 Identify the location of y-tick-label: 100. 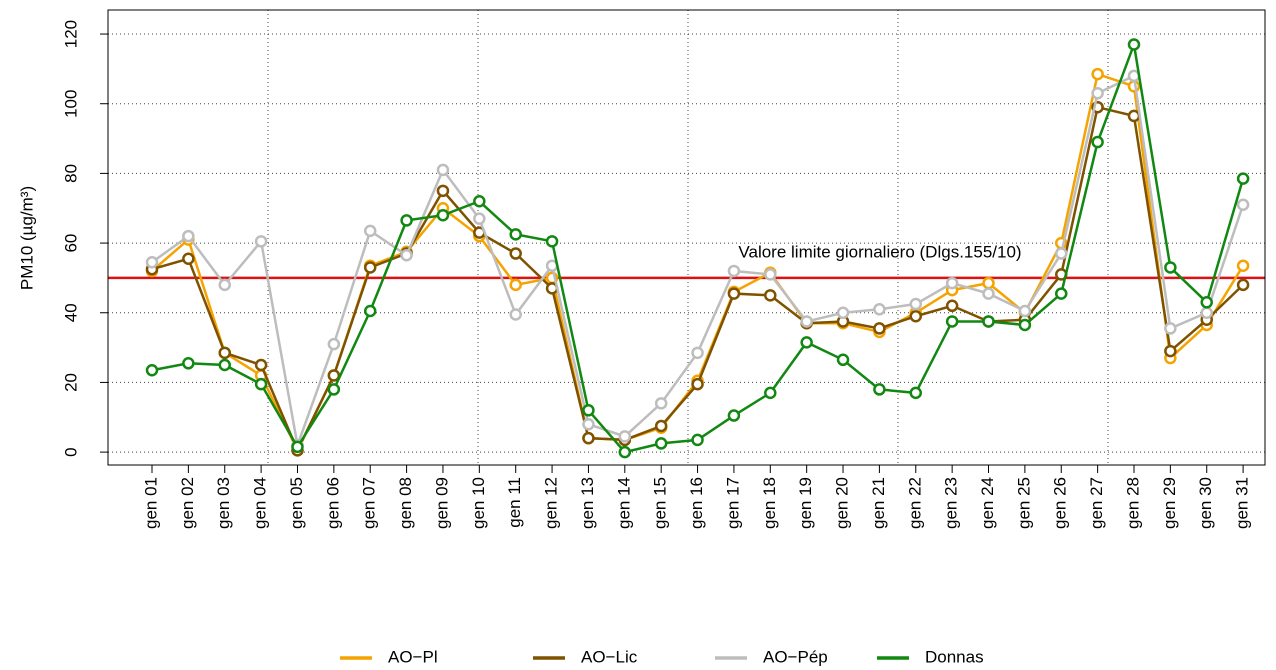
(70, 104).